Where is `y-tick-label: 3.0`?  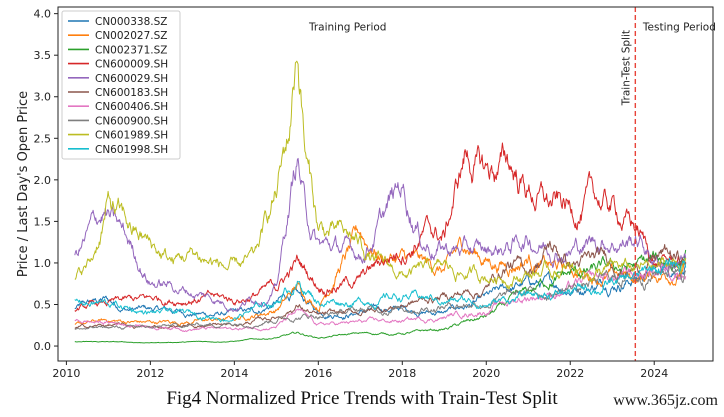
y-tick-label: 3.0 is located at coordinates (43, 97).